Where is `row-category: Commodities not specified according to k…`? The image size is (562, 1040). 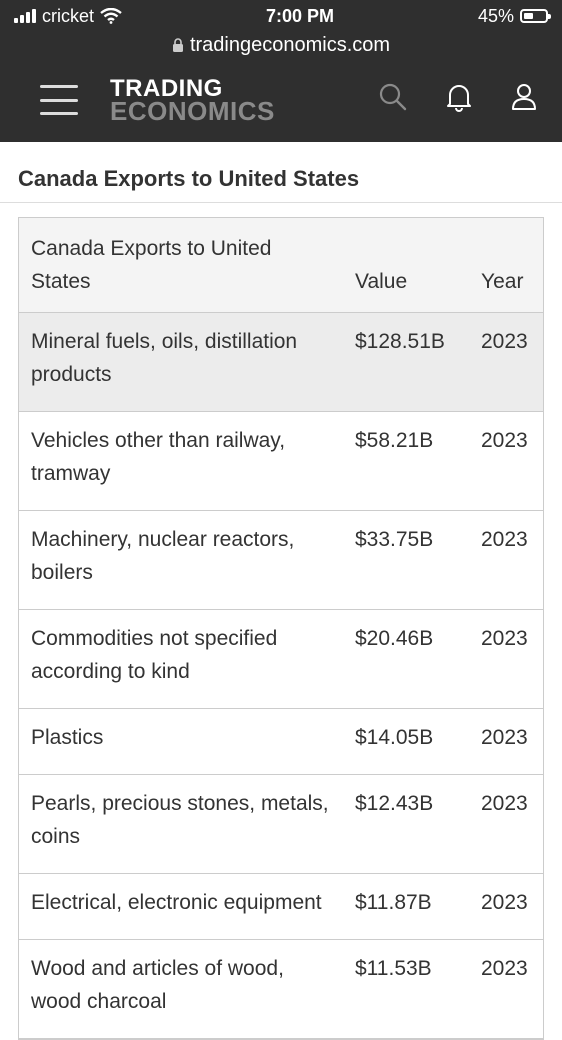 row-category: Commodities not specified according to k… is located at coordinates (181, 659).